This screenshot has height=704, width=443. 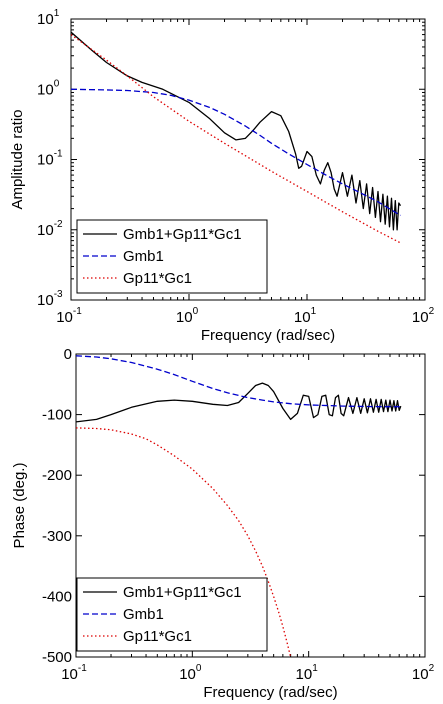 What do you see at coordinates (58, 294) in the screenshot?
I see `y-tick-exponent: -3` at bounding box center [58, 294].